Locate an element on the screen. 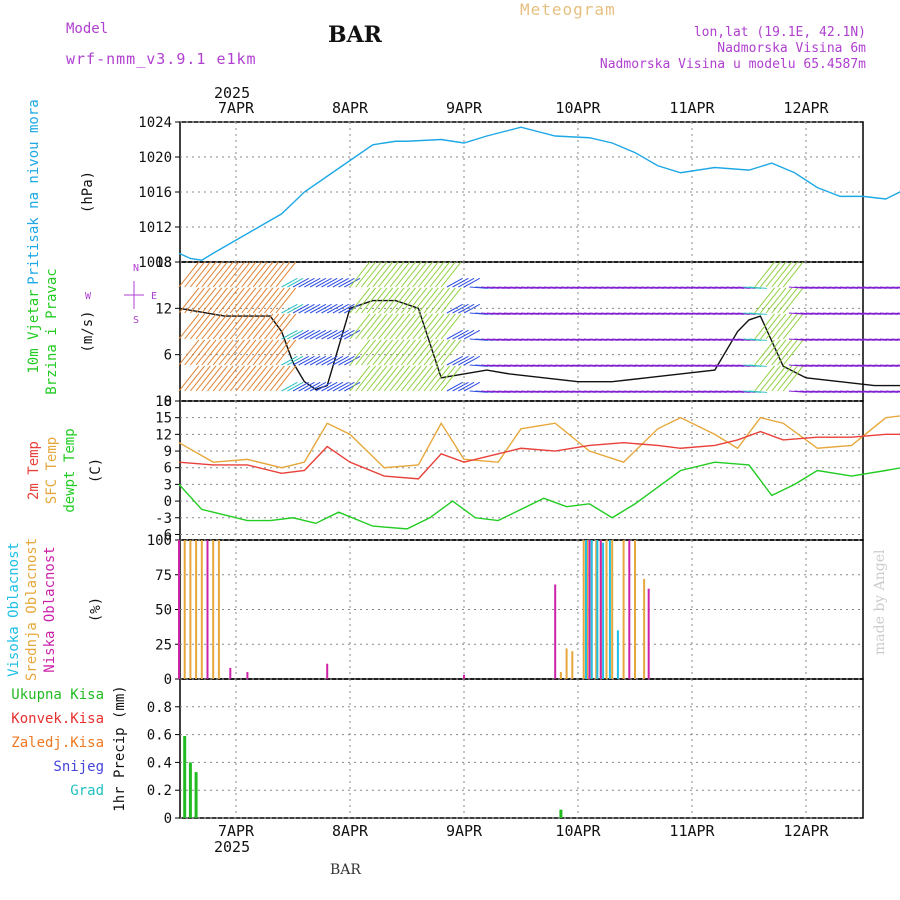 The height and width of the screenshot is (900, 900). ylabel-text: SFC Temp is located at coordinates (52, 470).